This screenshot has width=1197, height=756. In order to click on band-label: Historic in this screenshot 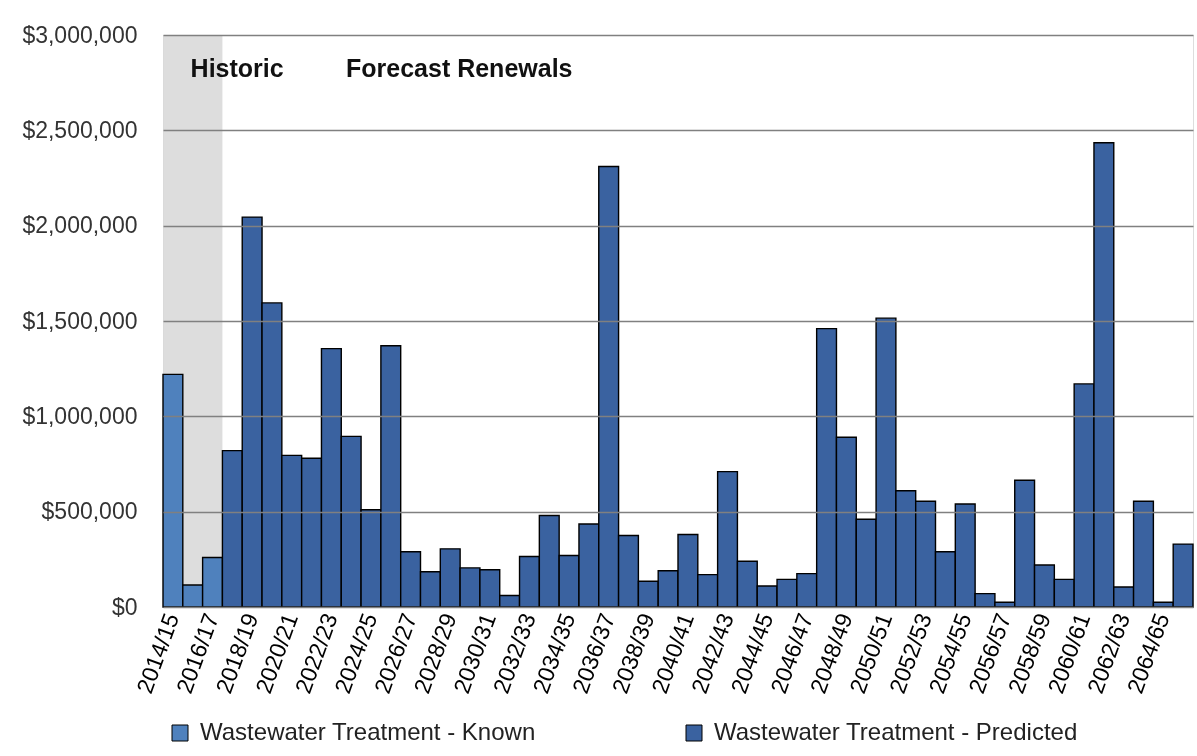, I will do `click(237, 68)`.